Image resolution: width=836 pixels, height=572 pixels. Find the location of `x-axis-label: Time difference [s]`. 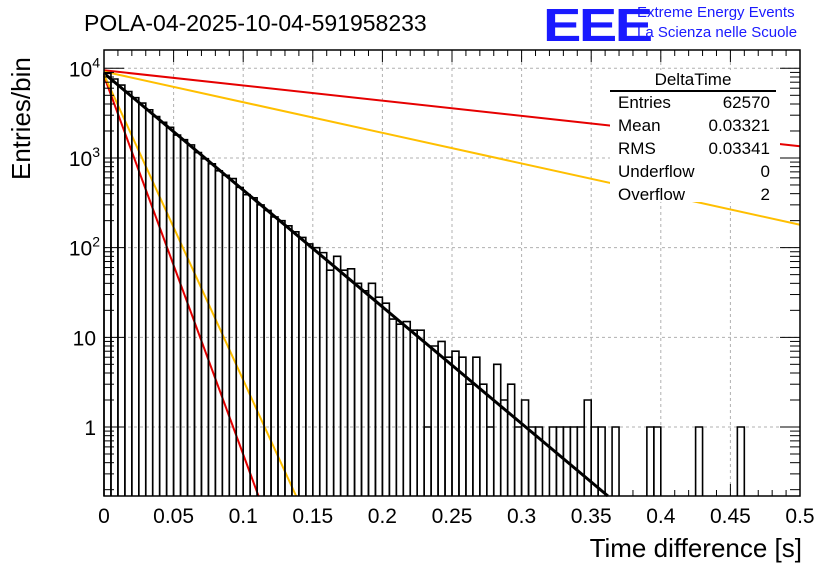

x-axis-label: Time difference [s] is located at coordinates (695, 548).